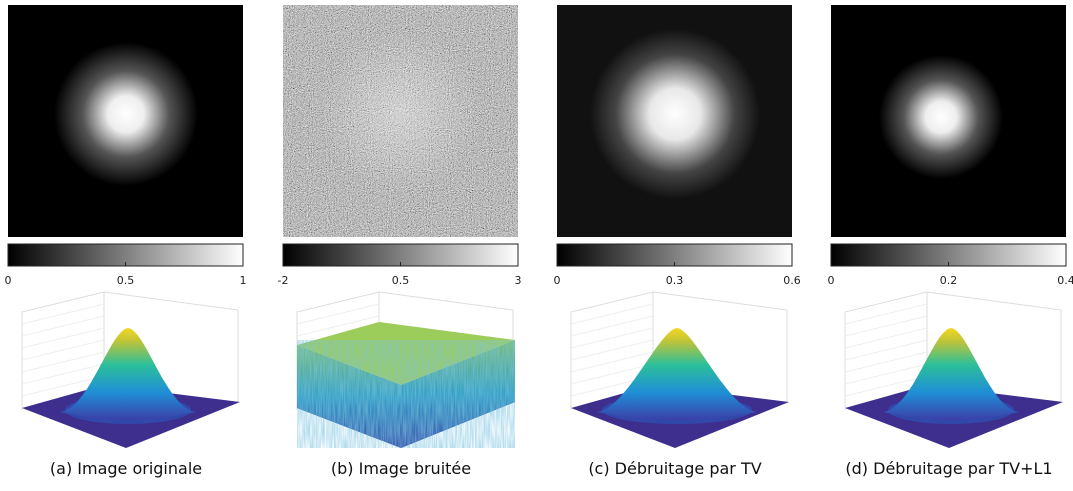 Image resolution: width=1073 pixels, height=491 pixels. What do you see at coordinates (406, 394) in the screenshot?
I see `noisy-texture` at bounding box center [406, 394].